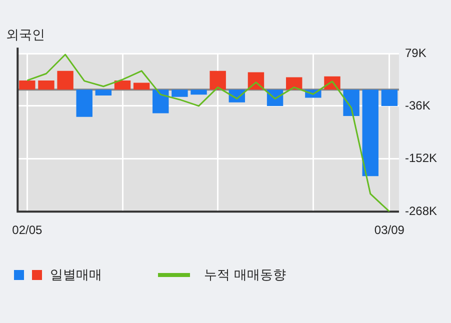 This screenshot has height=323, width=451. Describe the element at coordinates (25, 36) in the screenshot. I see `chart-title: 외국인` at that location.